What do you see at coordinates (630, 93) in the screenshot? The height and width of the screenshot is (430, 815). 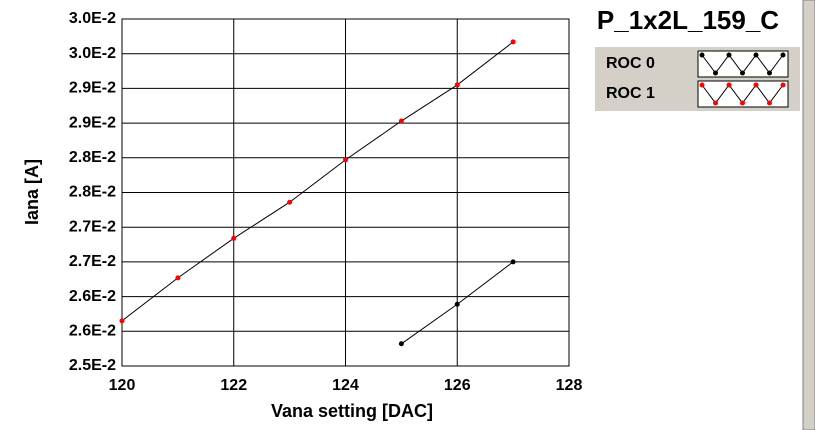 I see `legend-label: ROC 1` at bounding box center [630, 93].